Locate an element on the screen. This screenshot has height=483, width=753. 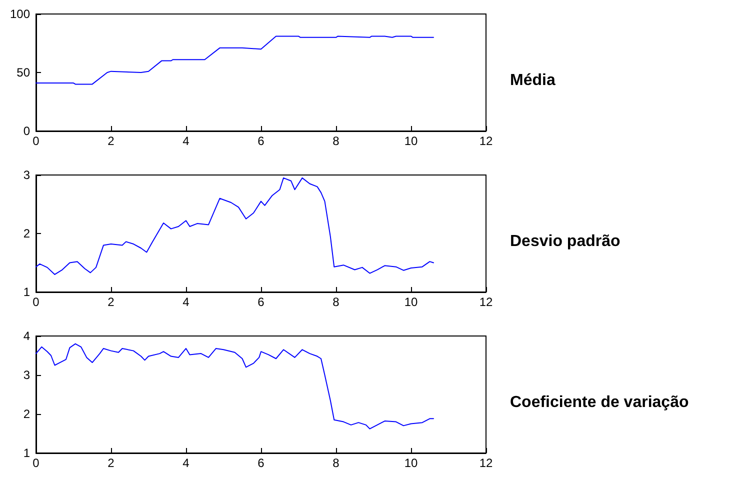
y-tick-label: 100 is located at coordinates (20, 14).